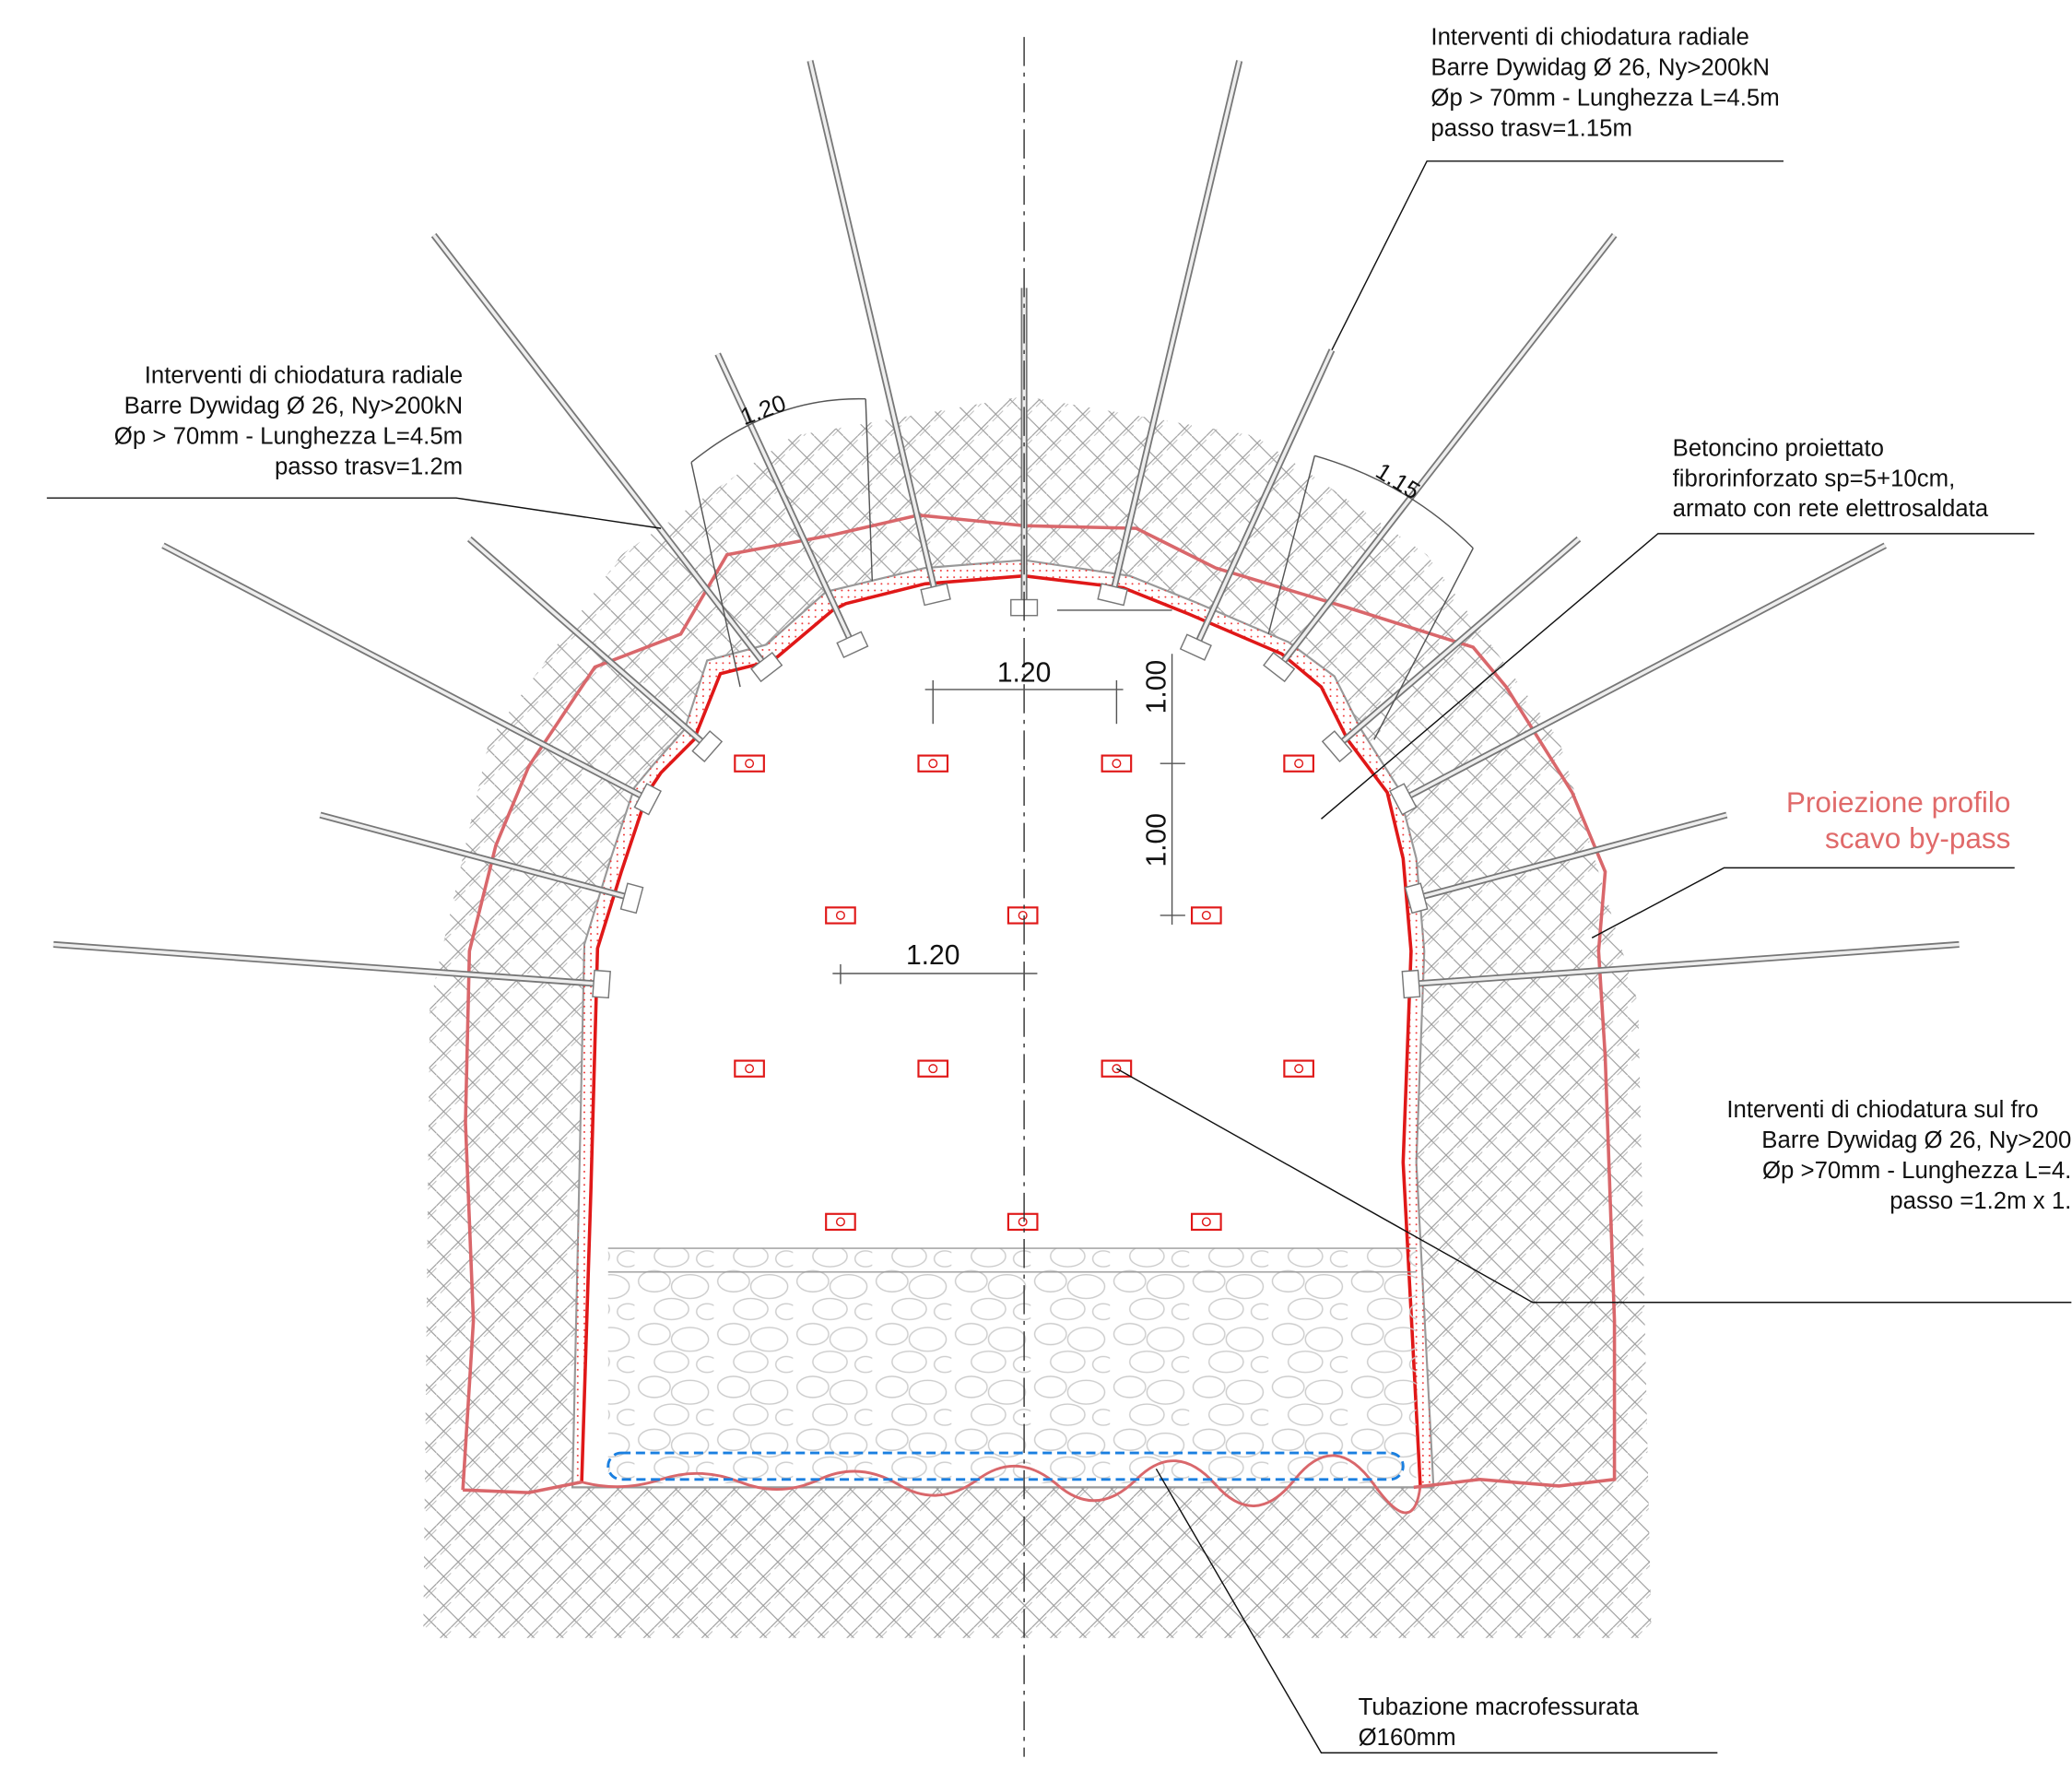  What do you see at coordinates (1899, 802) in the screenshot?
I see `callout-text: Proiezione profilo` at bounding box center [1899, 802].